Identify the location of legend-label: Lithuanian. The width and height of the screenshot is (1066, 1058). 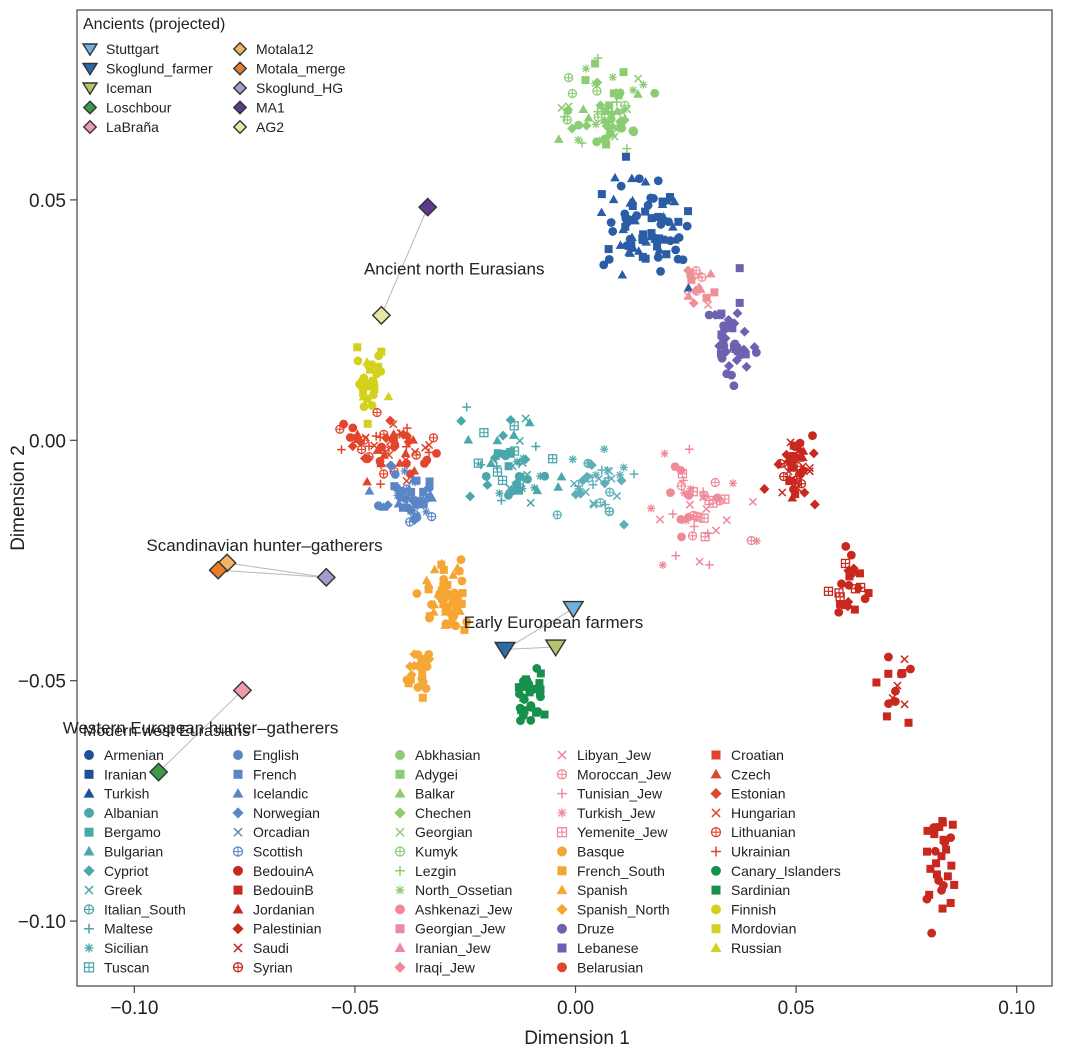
(763, 832).